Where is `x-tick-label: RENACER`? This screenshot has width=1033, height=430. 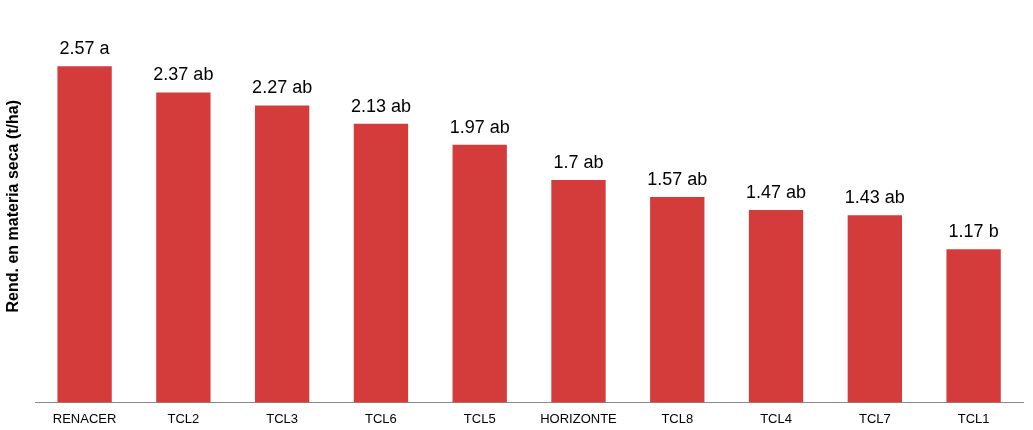 x-tick-label: RENACER is located at coordinates (84, 418).